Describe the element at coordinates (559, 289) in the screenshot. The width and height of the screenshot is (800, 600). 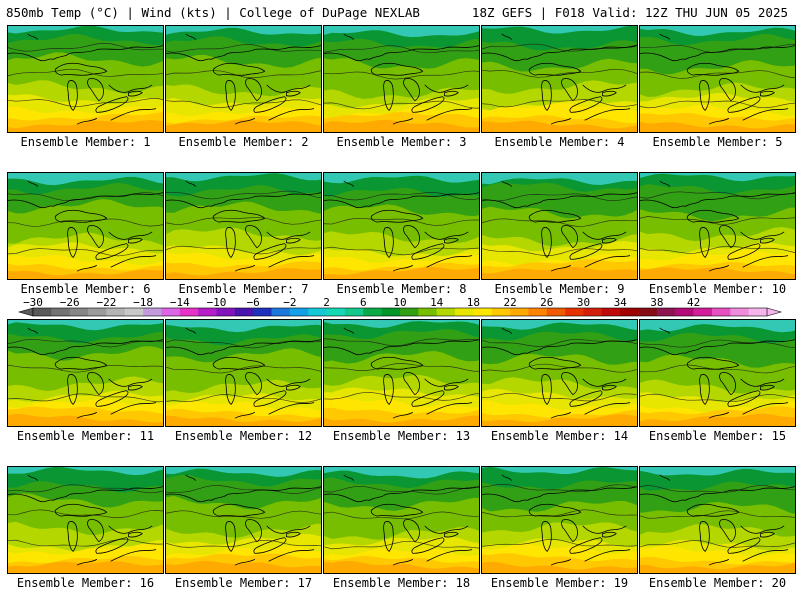
I see `ensemble-member-label: Ensemble Member: 9` at that location.